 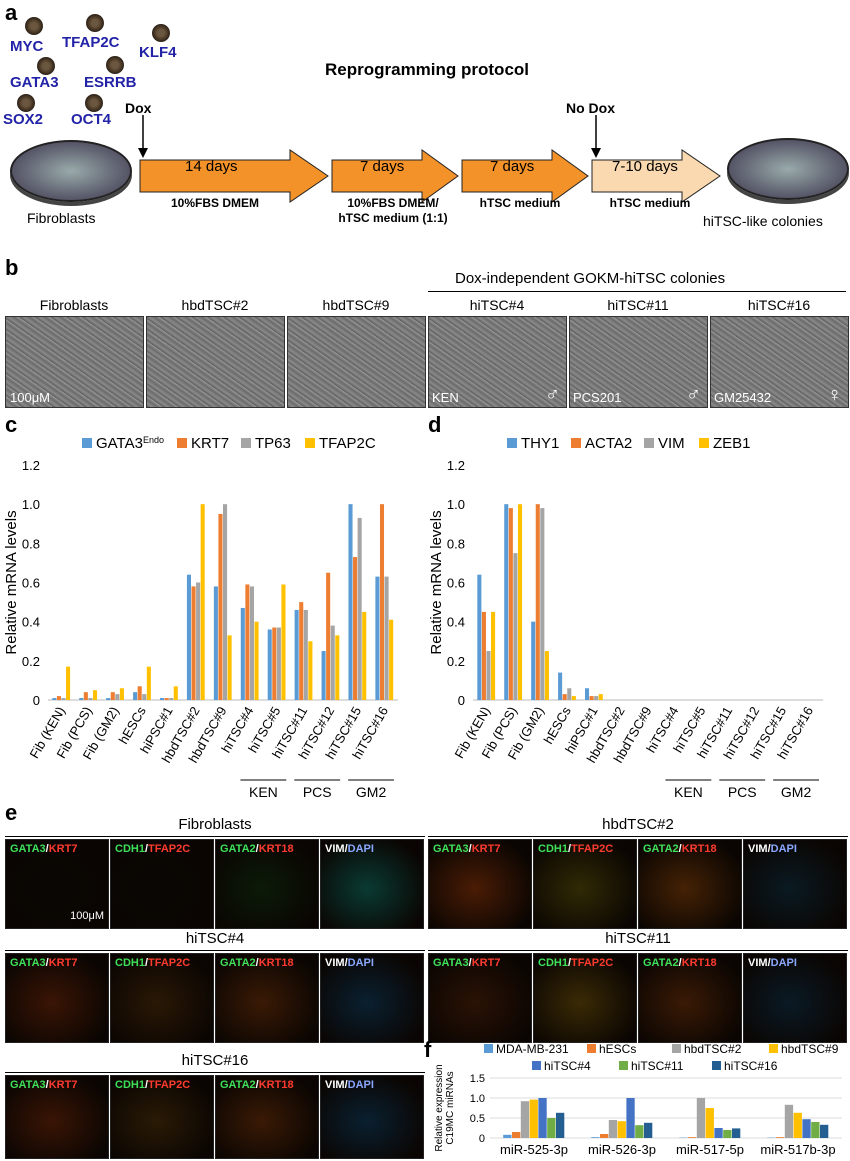 I want to click on stain-label: CDH1/TFAP2C, so click(x=152, y=963).